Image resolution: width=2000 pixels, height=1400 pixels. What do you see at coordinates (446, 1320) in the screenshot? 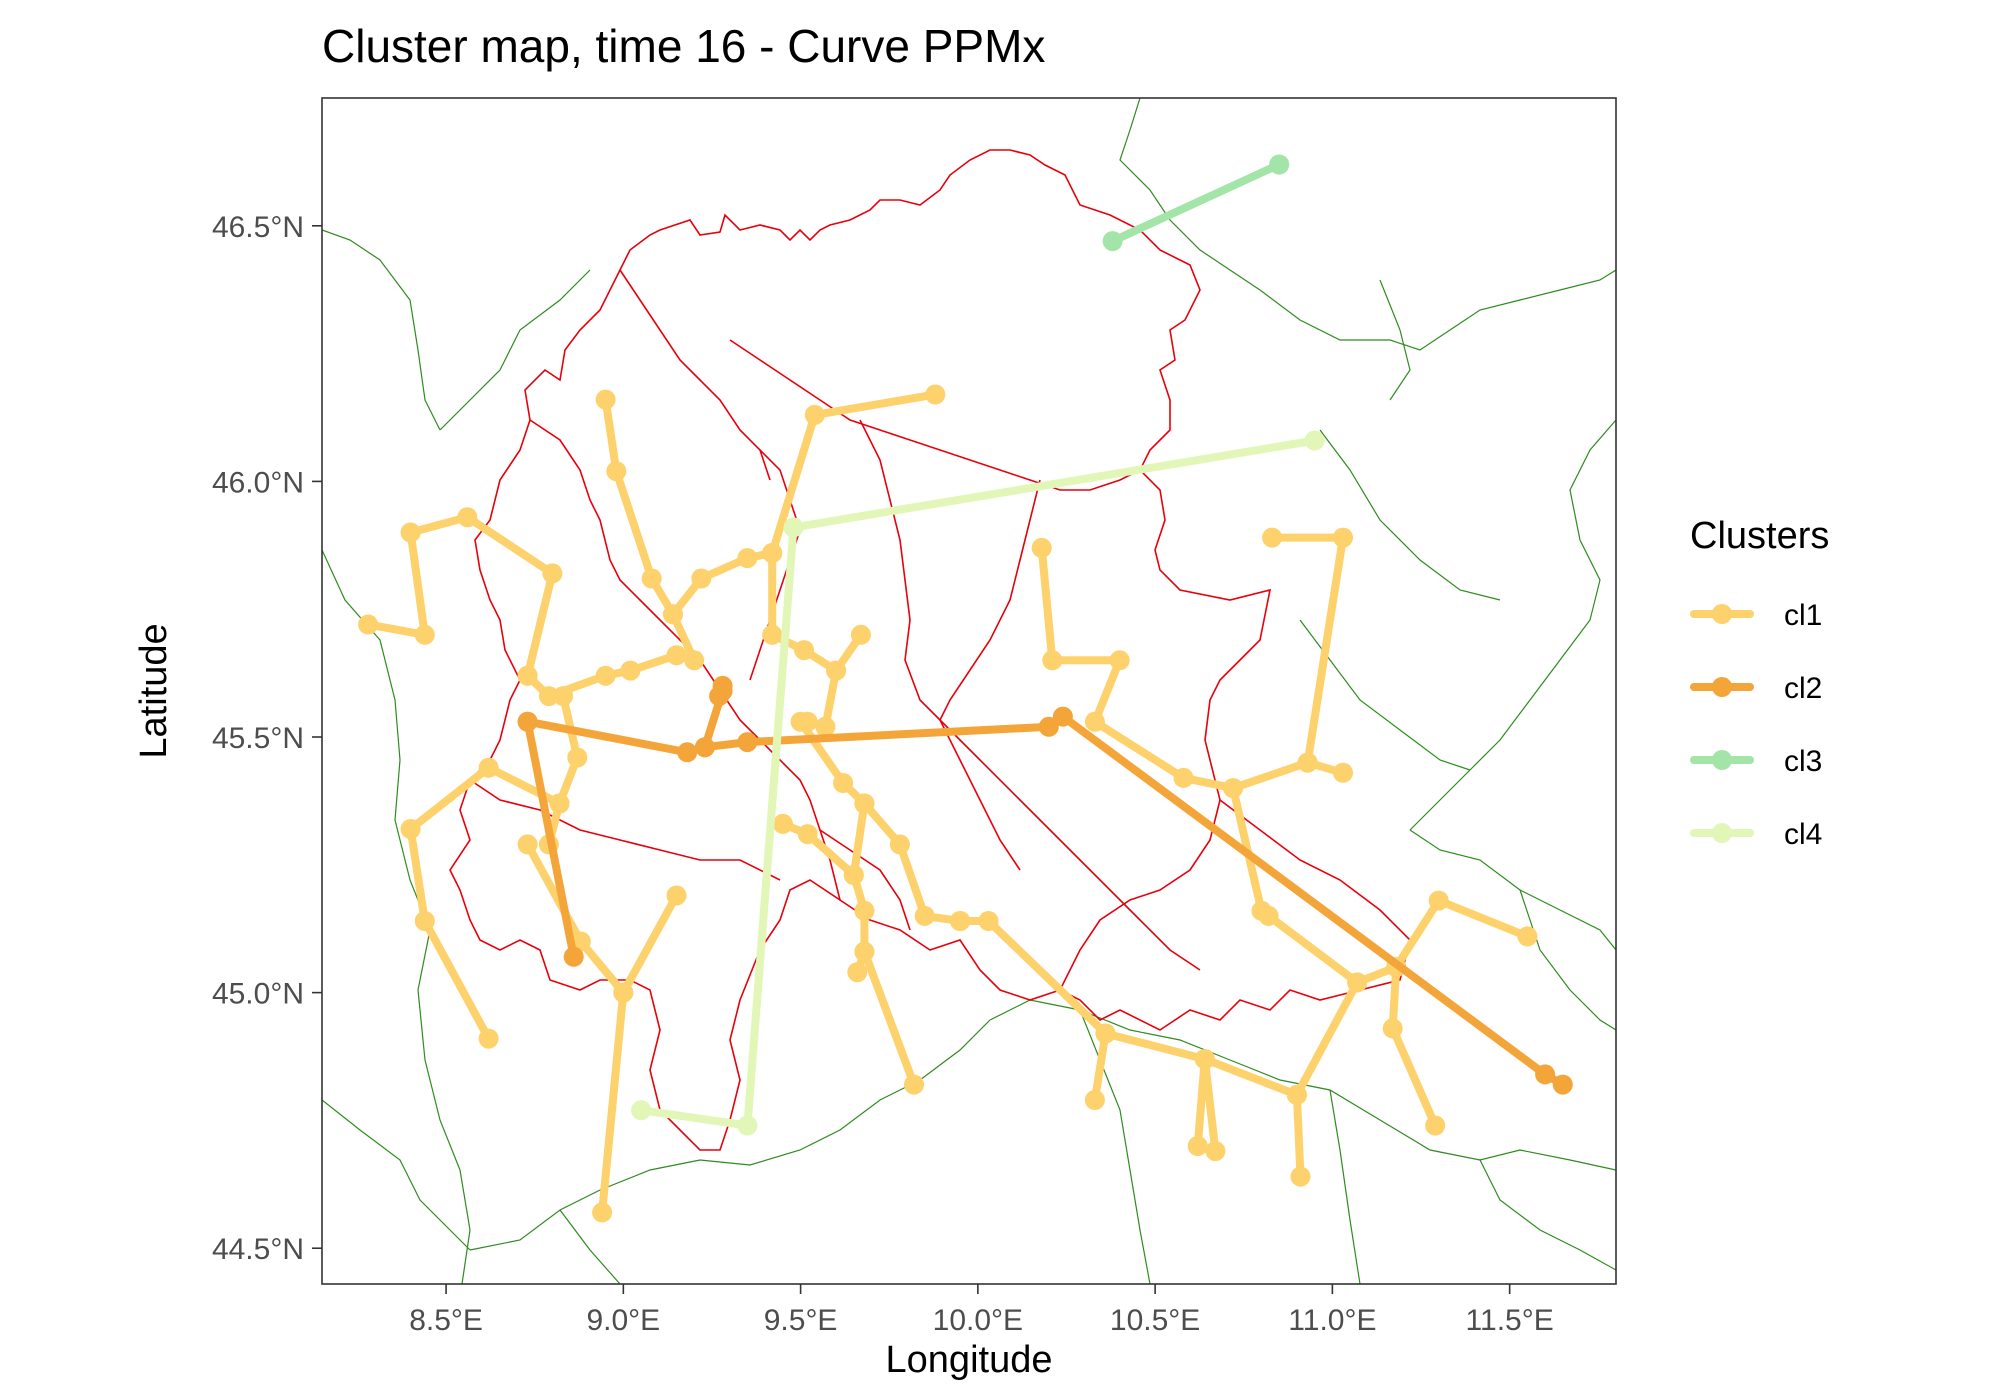
I see `x-tick-label-0: 8.5°E` at bounding box center [446, 1320].